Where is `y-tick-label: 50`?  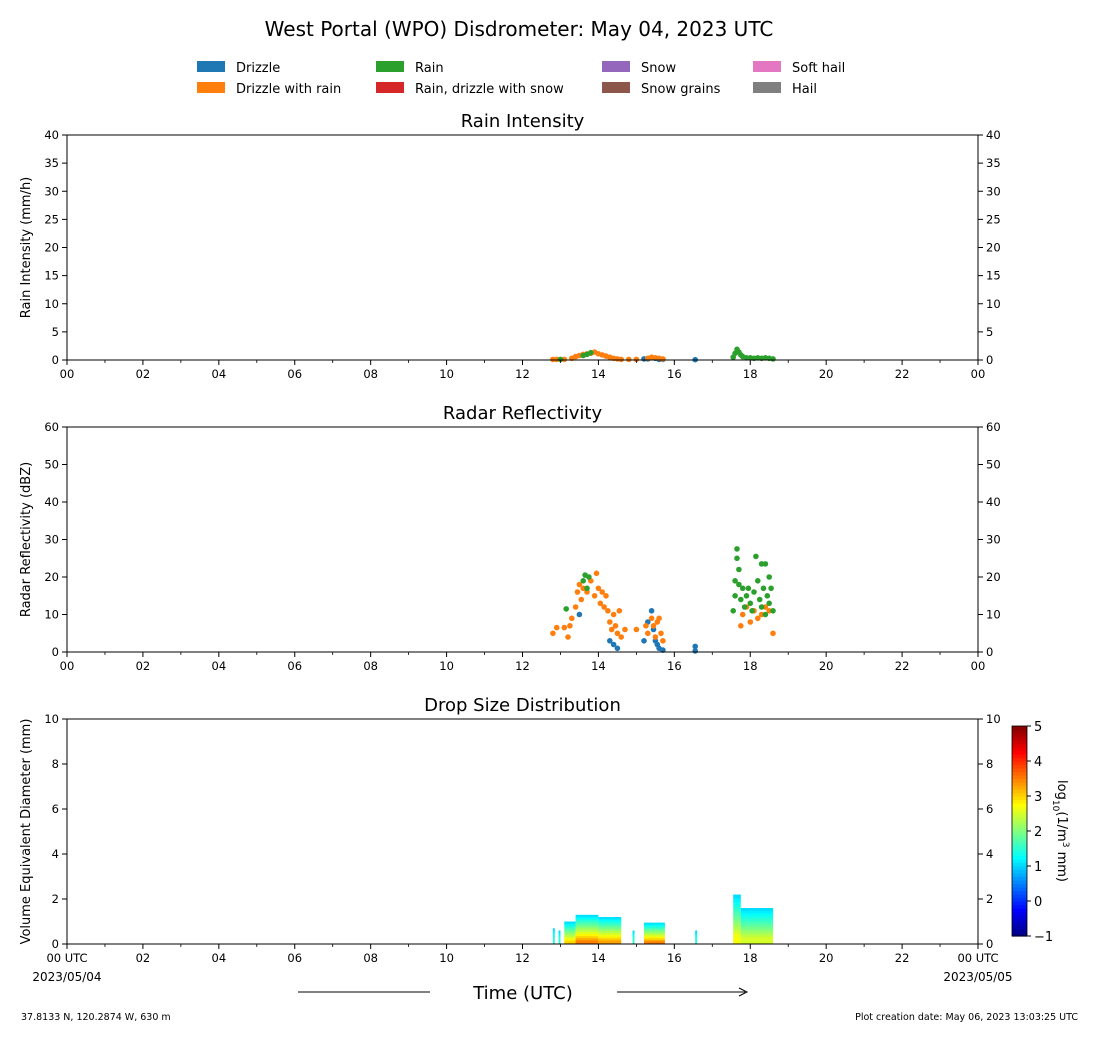
y-tick-label: 50 is located at coordinates (51, 465).